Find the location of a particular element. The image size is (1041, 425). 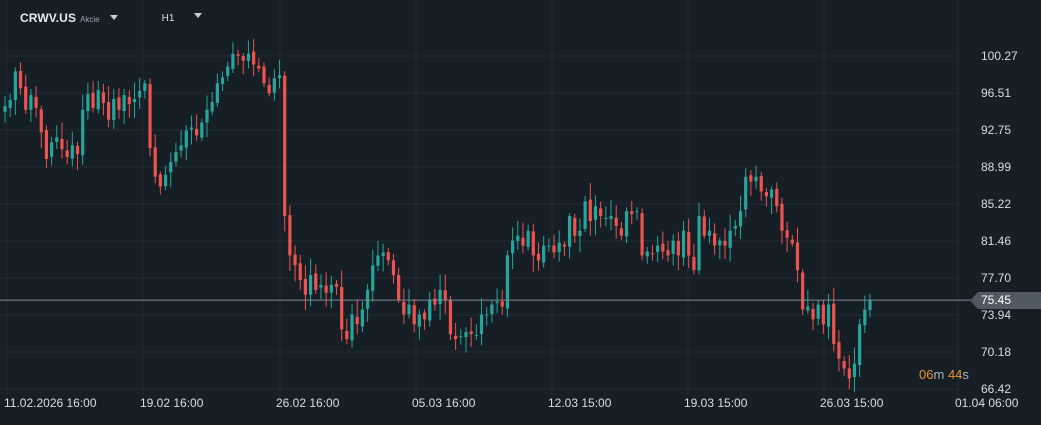

y-axis-tick-label: 73.94 is located at coordinates (996, 315).